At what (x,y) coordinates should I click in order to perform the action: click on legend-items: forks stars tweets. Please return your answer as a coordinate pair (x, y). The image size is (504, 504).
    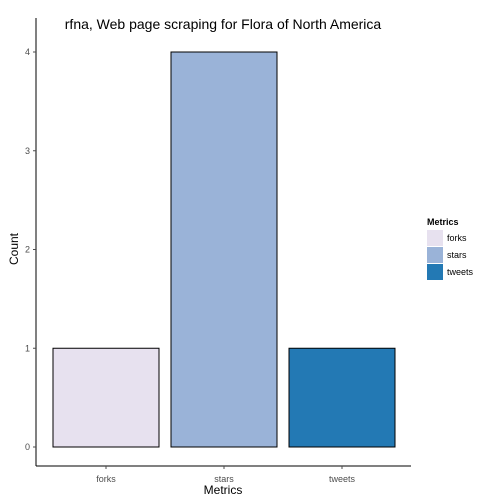
    Looking at the image, I should click on (450, 255).